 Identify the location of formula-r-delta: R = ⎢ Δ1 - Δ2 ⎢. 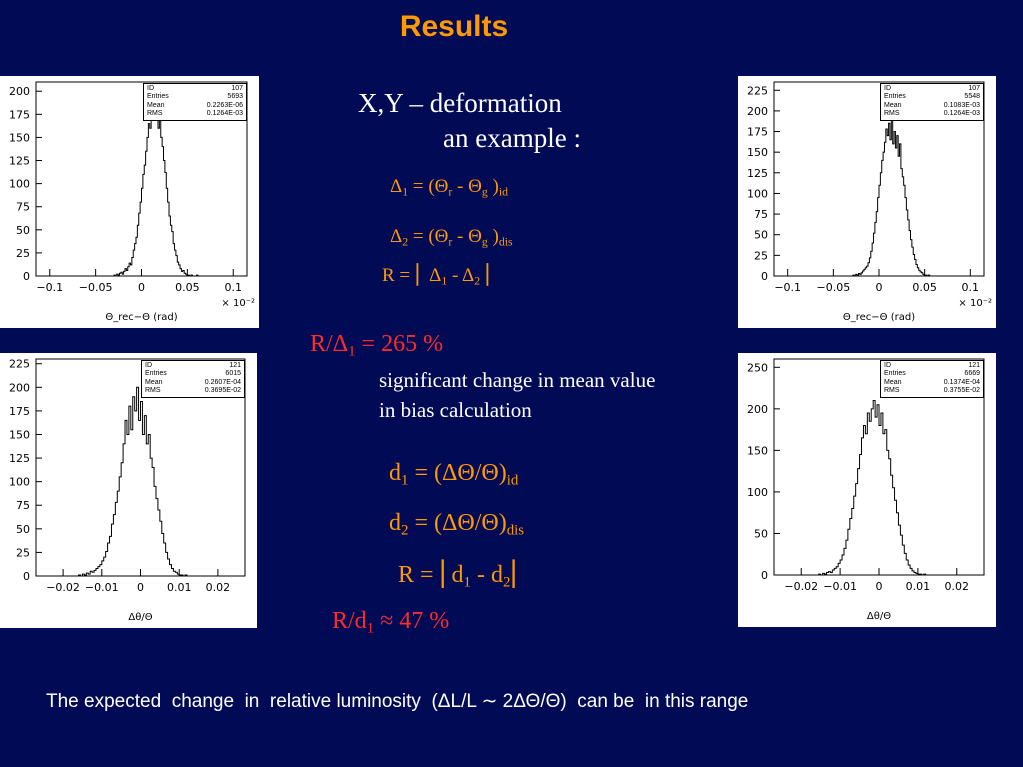
(438, 276).